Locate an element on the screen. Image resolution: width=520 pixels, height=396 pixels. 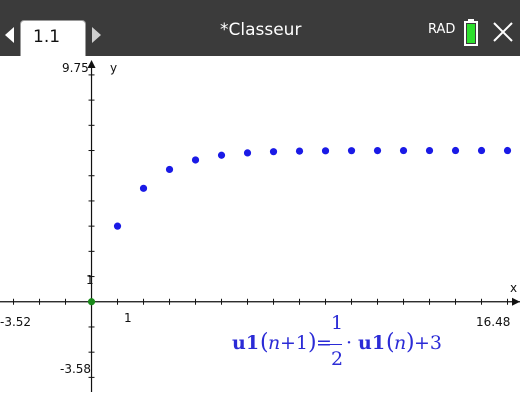
y-tick-label: 1 is located at coordinates (90, 280).